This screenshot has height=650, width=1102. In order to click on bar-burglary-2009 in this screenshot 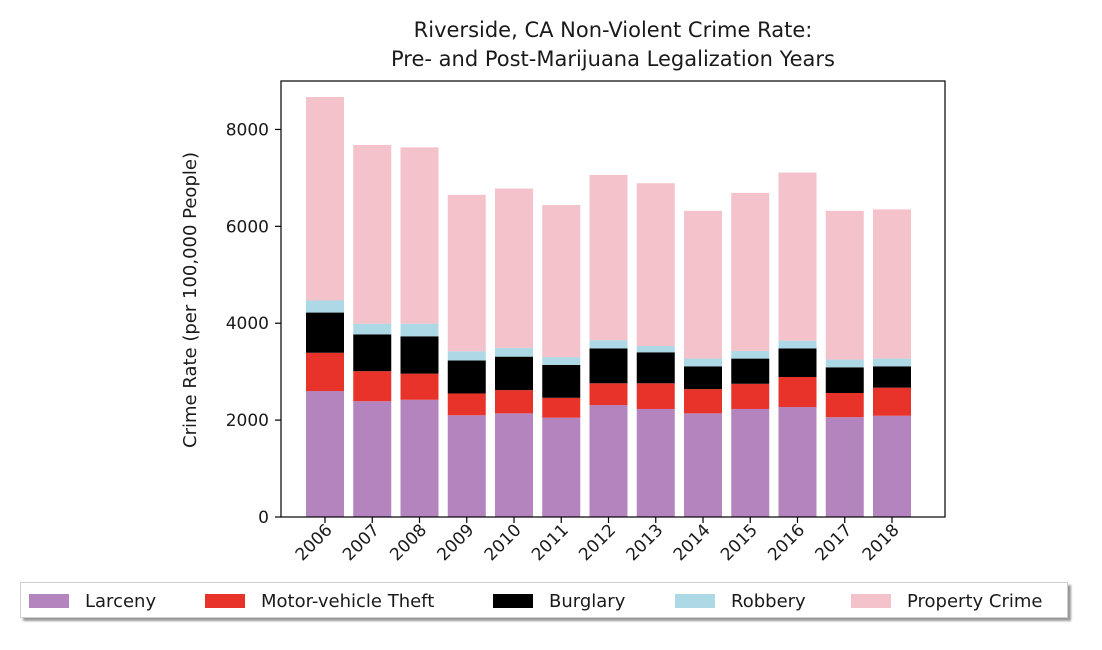, I will do `click(466, 377)`.